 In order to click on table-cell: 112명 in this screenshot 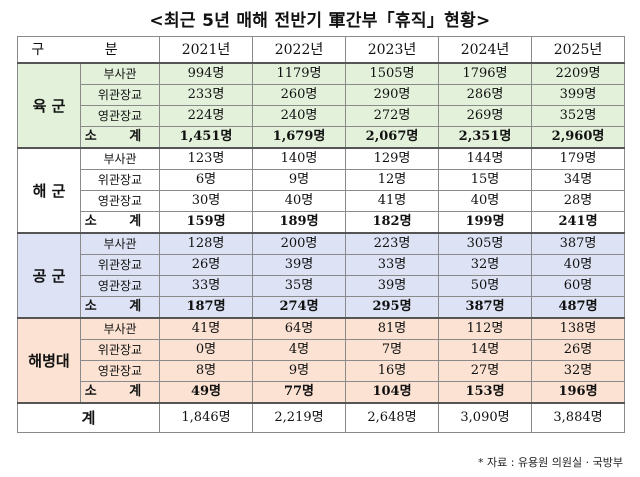, I will do `click(485, 328)`.